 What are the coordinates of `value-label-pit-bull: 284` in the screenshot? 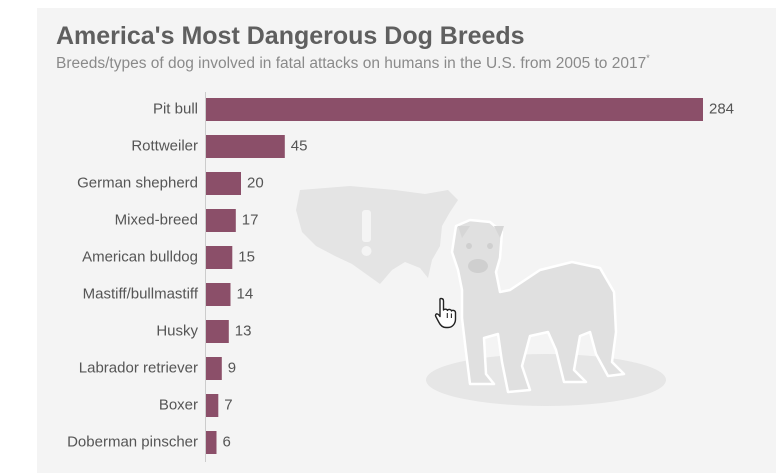 It's located at (721, 108).